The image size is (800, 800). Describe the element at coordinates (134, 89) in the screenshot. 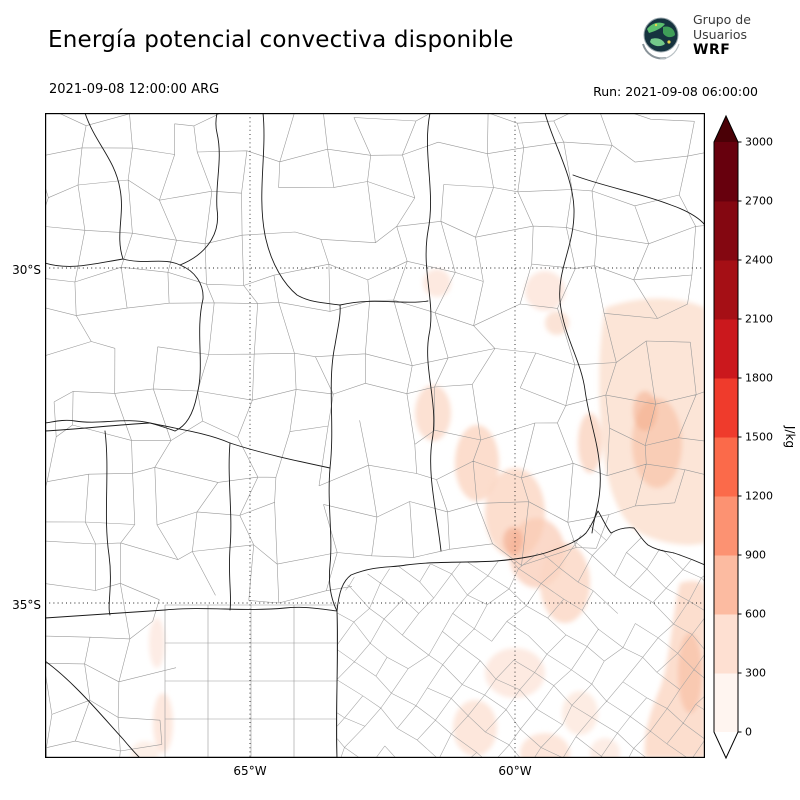

I see `valid-time-label: 2021-09-08 12:00:00 ARG` at that location.